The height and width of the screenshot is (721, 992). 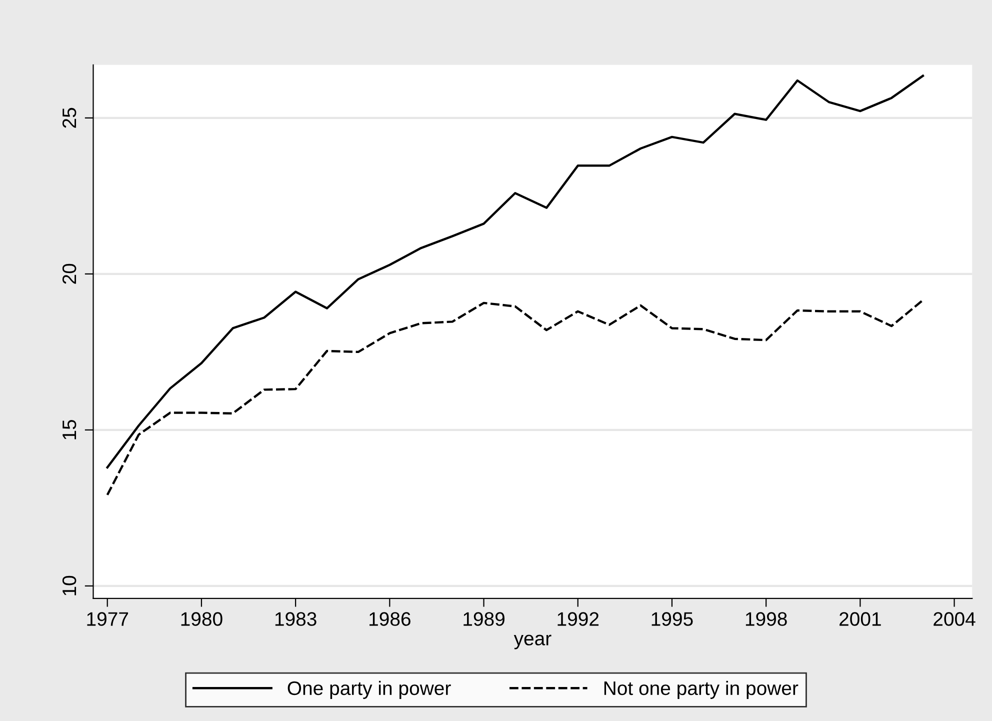 What do you see at coordinates (390, 619) in the screenshot?
I see `x-tick-label: 1986` at bounding box center [390, 619].